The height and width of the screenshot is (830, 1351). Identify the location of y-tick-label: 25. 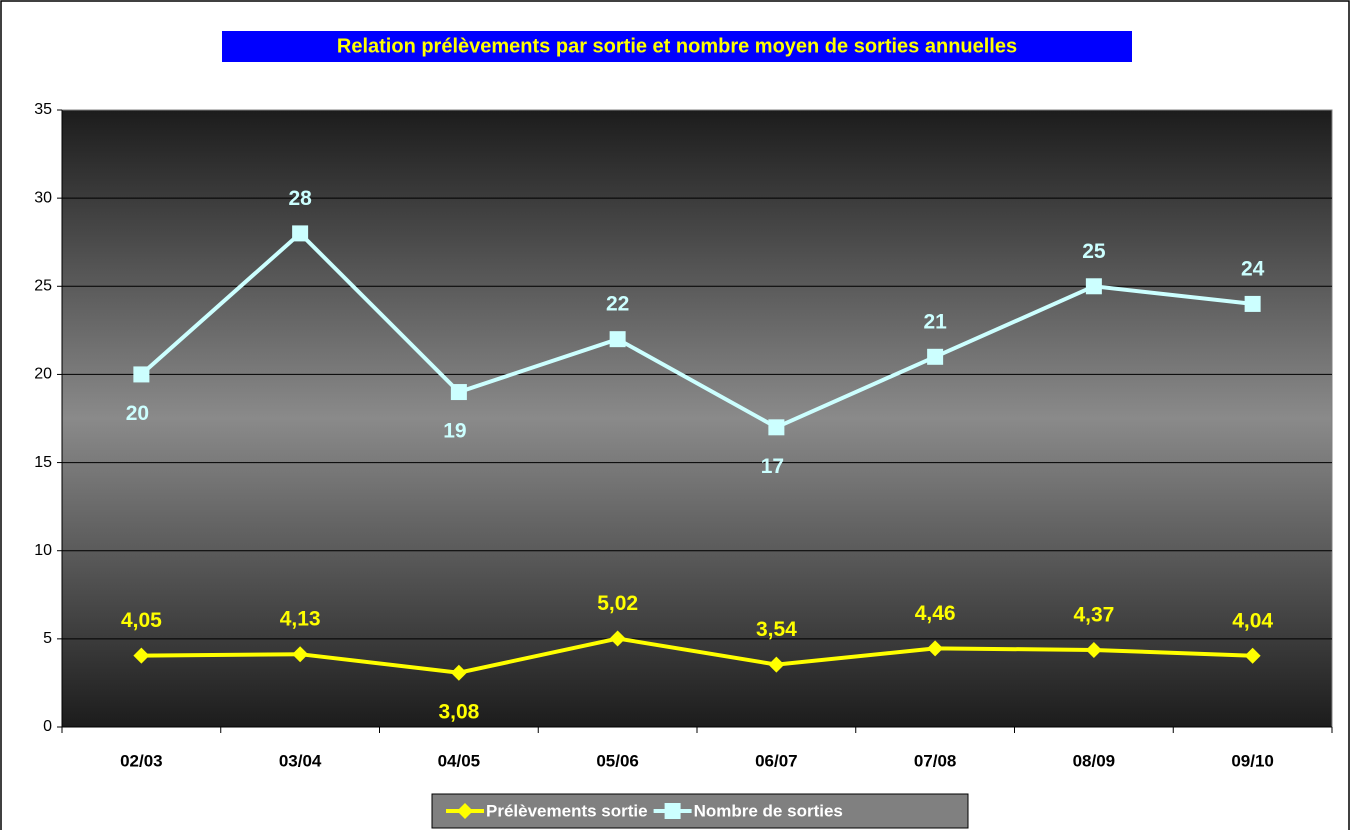
(43, 286).